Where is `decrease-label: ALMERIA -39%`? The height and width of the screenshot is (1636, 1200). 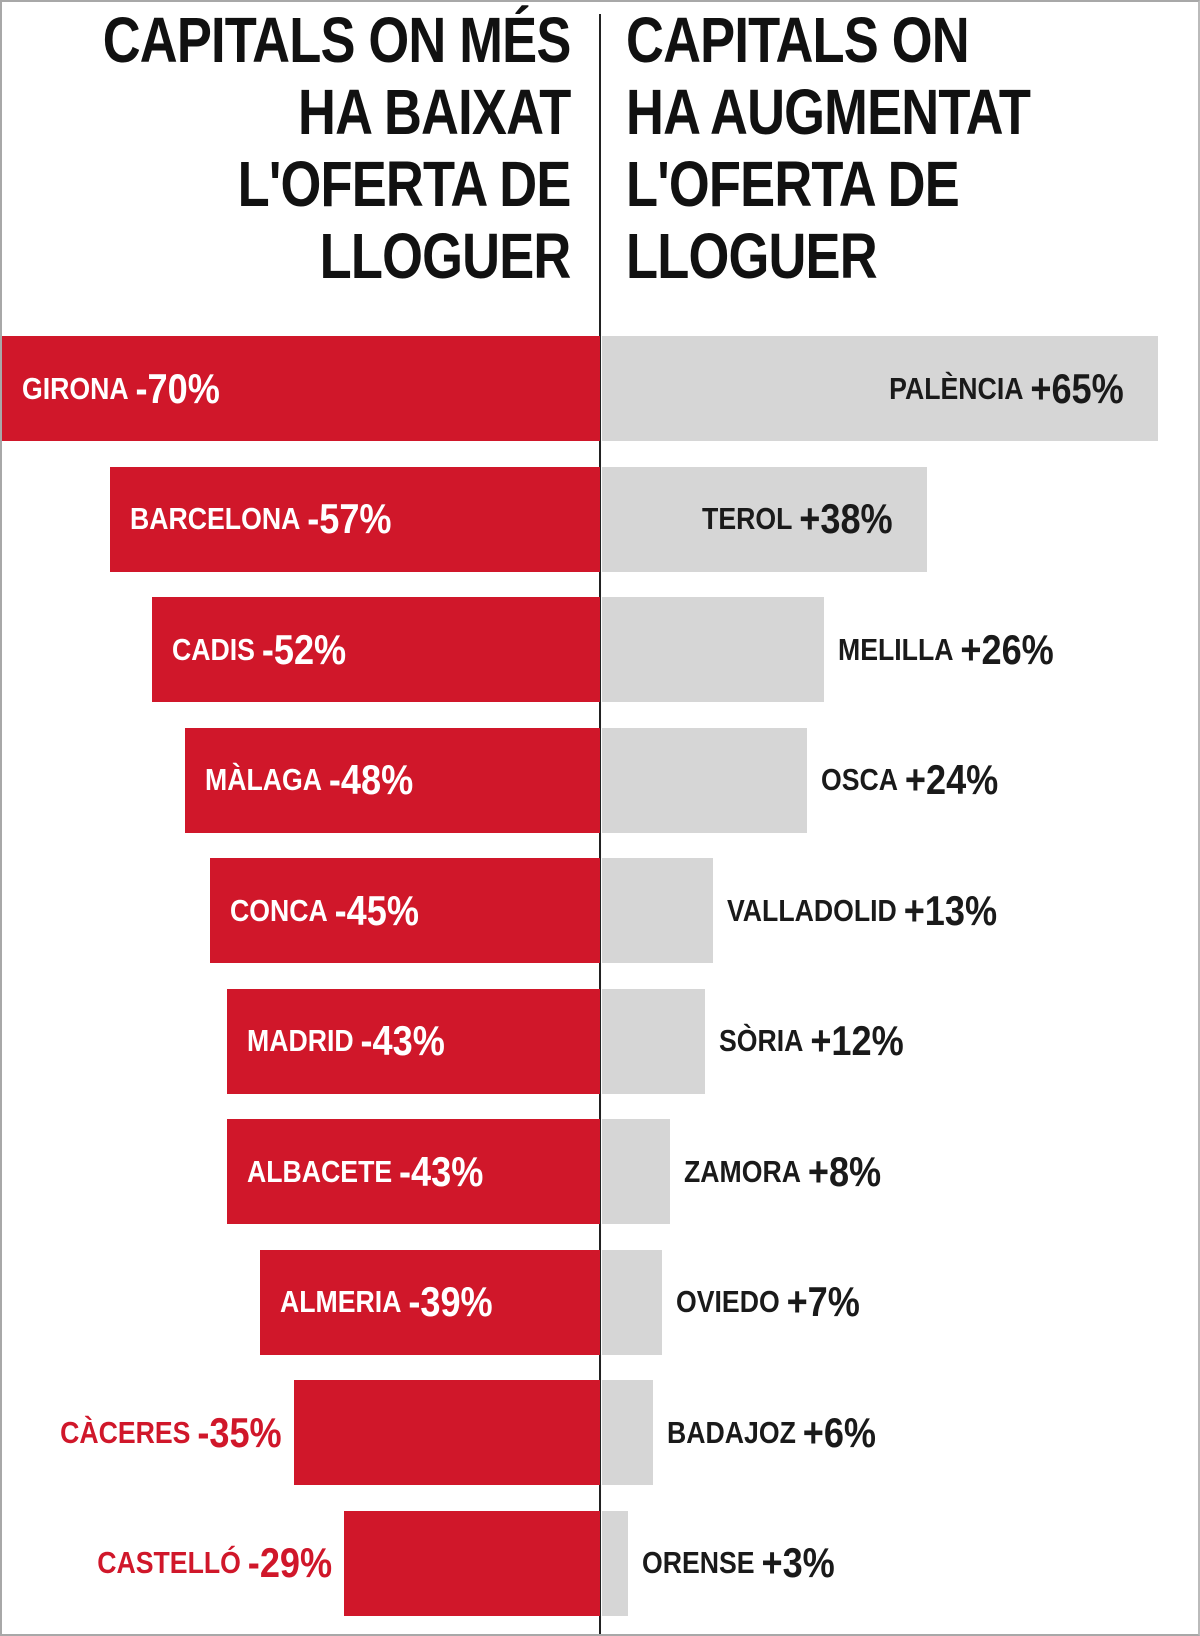
decrease-label: ALMERIA -39% is located at coordinates (386, 1302).